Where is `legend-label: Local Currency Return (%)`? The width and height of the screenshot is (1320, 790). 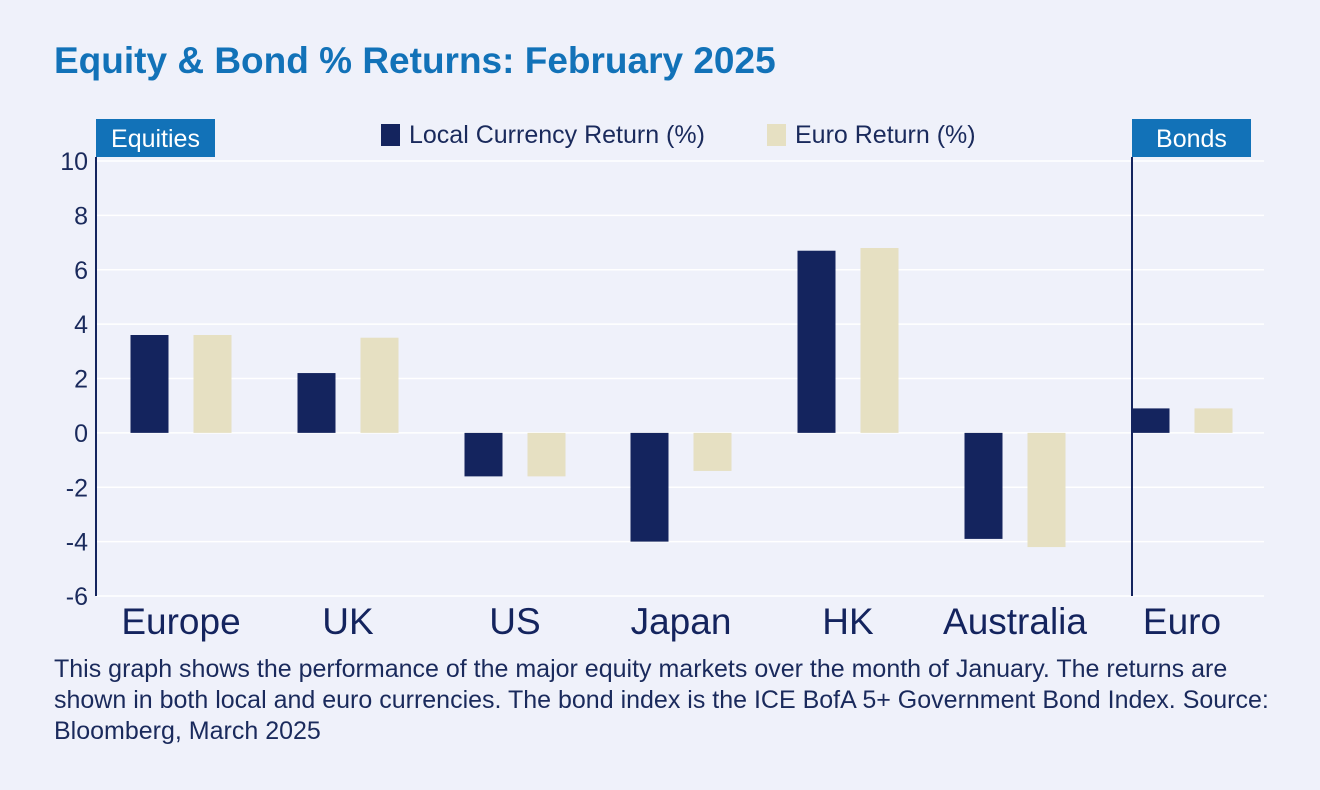 legend-label: Local Currency Return (%) is located at coordinates (557, 135).